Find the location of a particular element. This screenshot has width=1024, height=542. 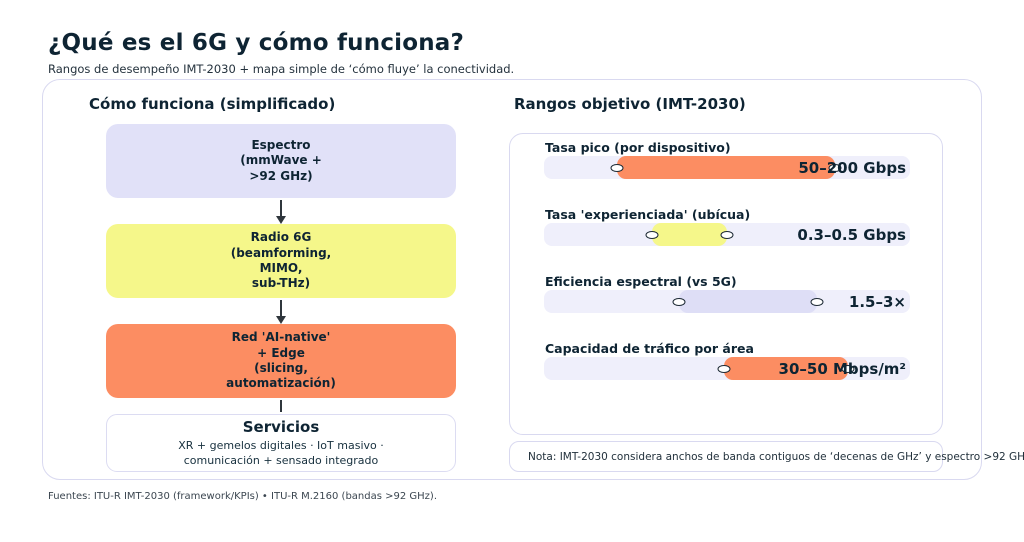

kpi-value: 1.5–3× is located at coordinates (877, 301).